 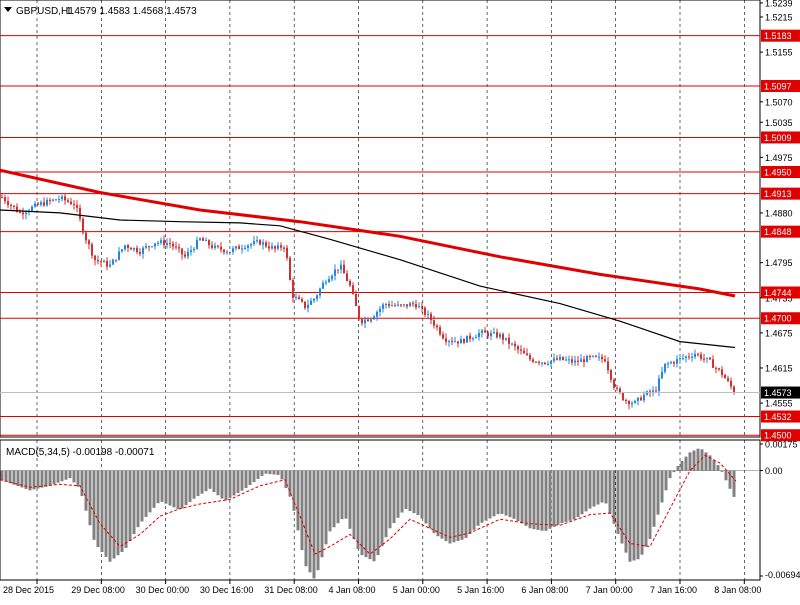 I want to click on level-tag-label: 1.4913, so click(x=778, y=194).